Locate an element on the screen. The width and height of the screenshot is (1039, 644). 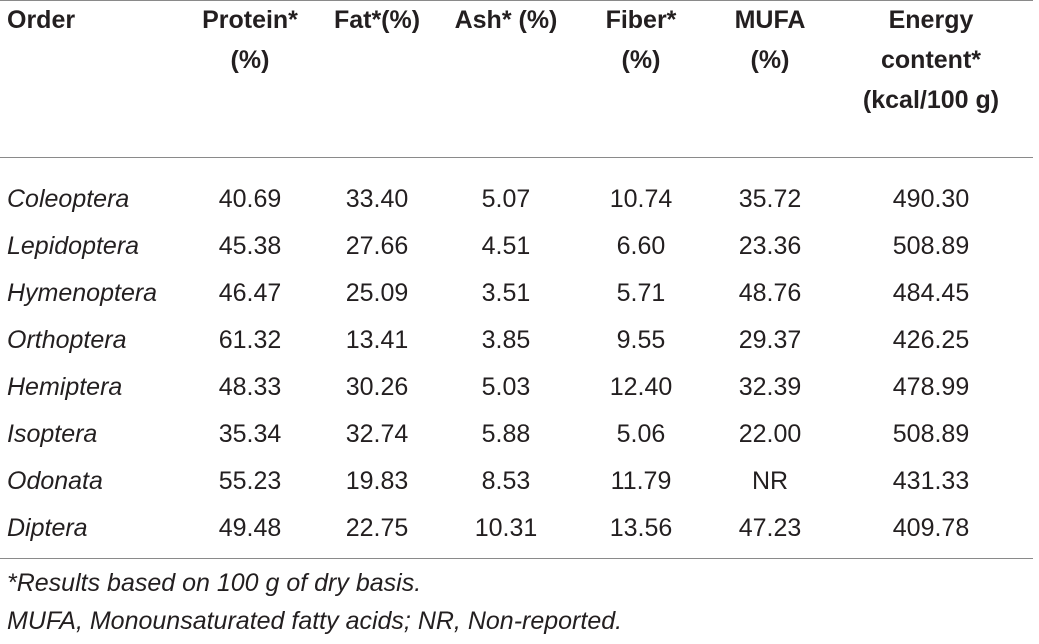
ash-cell: 3.85 is located at coordinates (506, 340).